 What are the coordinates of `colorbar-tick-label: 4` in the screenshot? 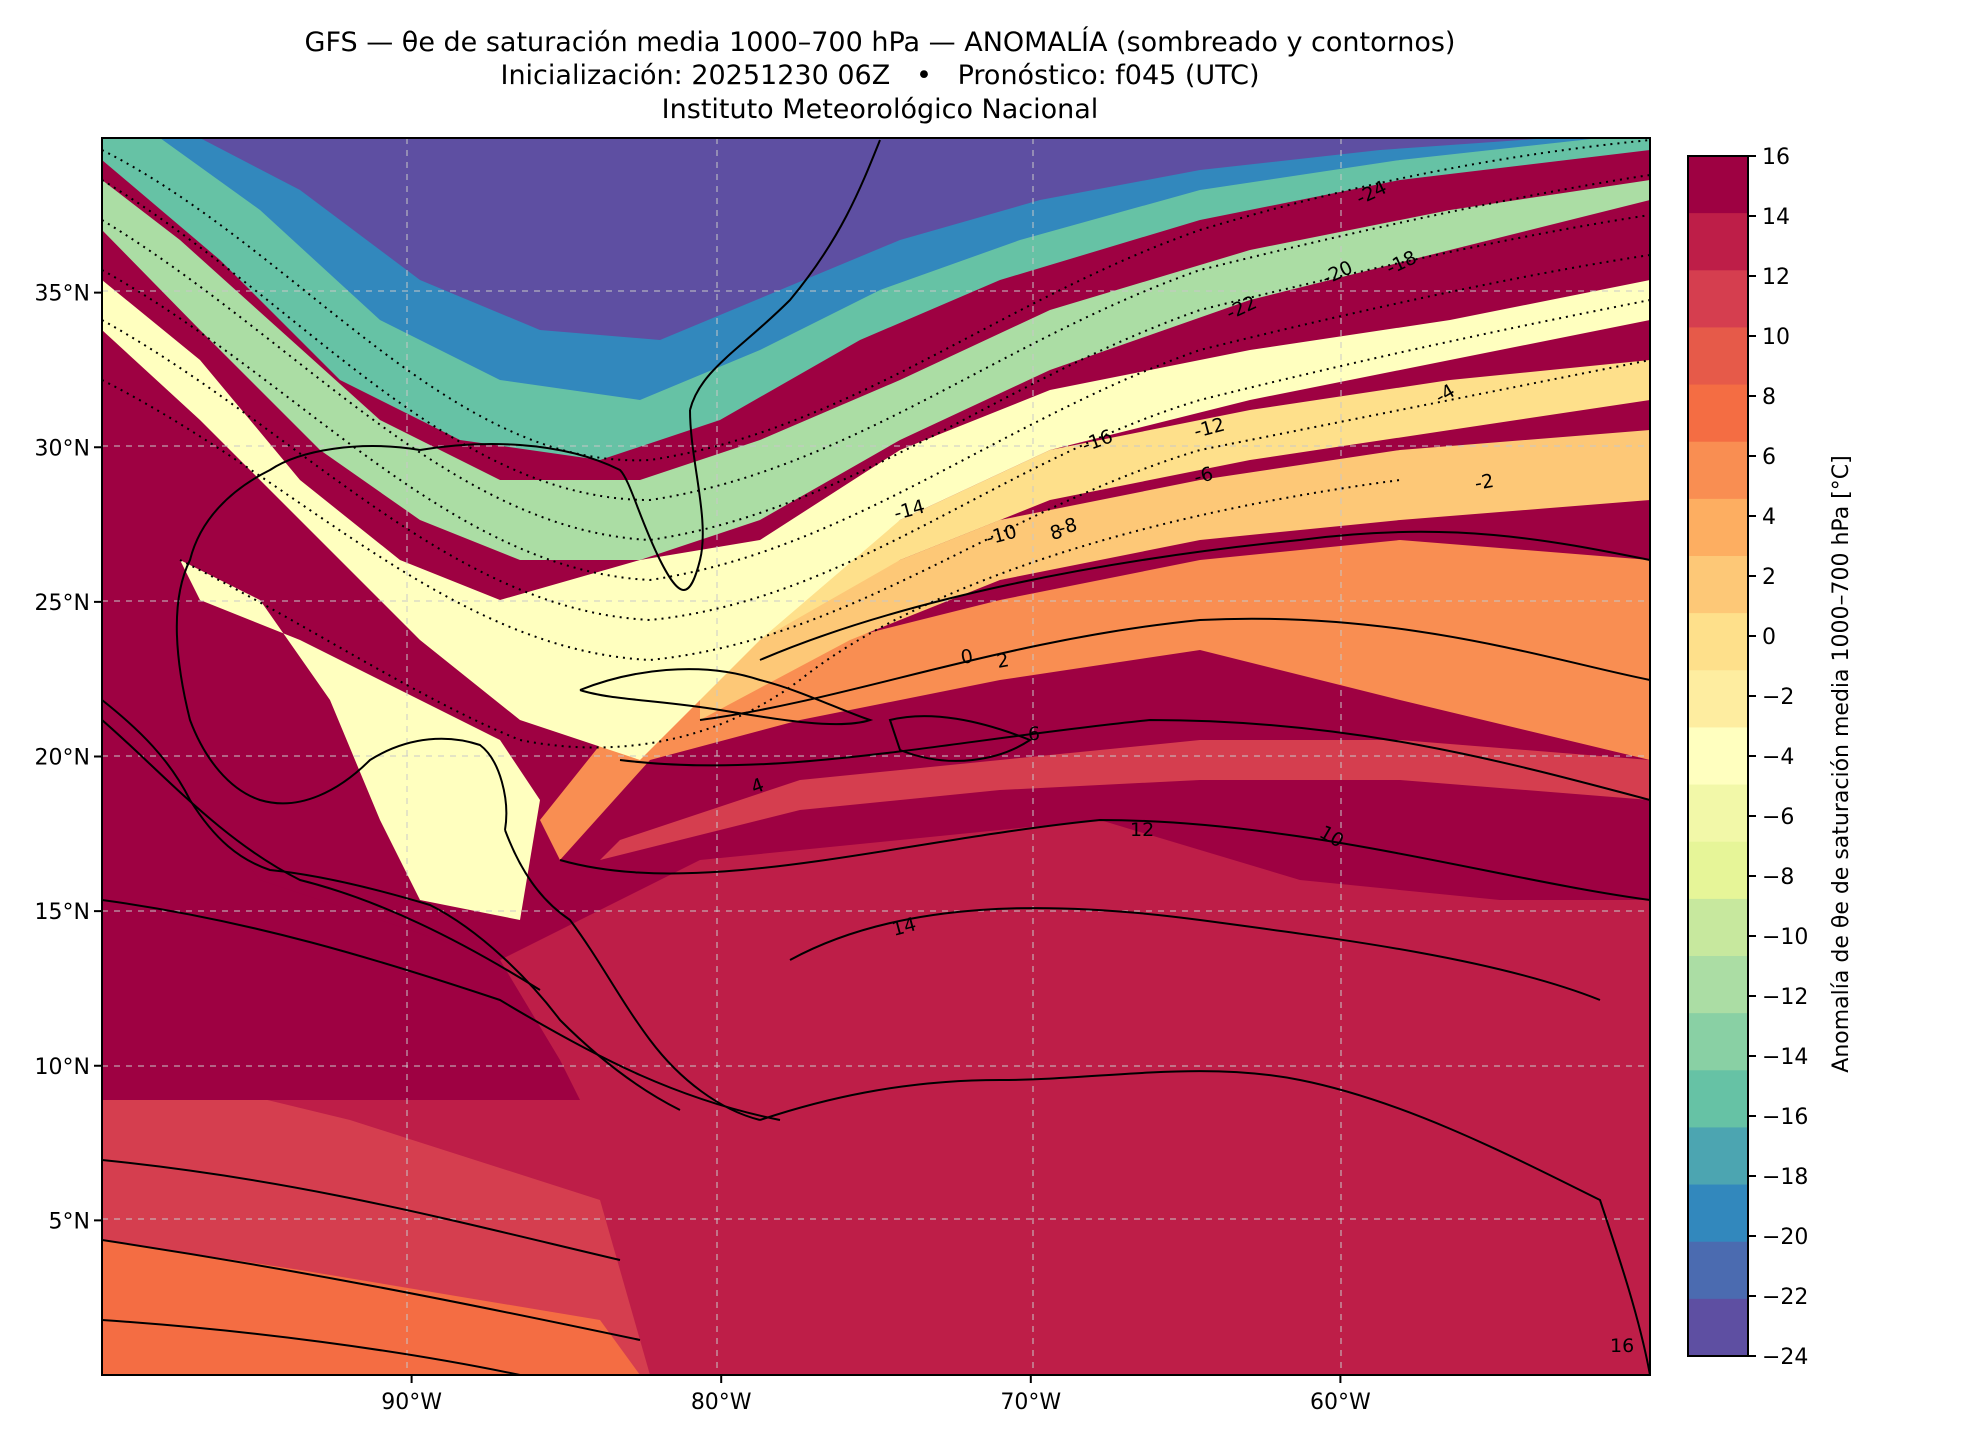 It's located at (1769, 517).